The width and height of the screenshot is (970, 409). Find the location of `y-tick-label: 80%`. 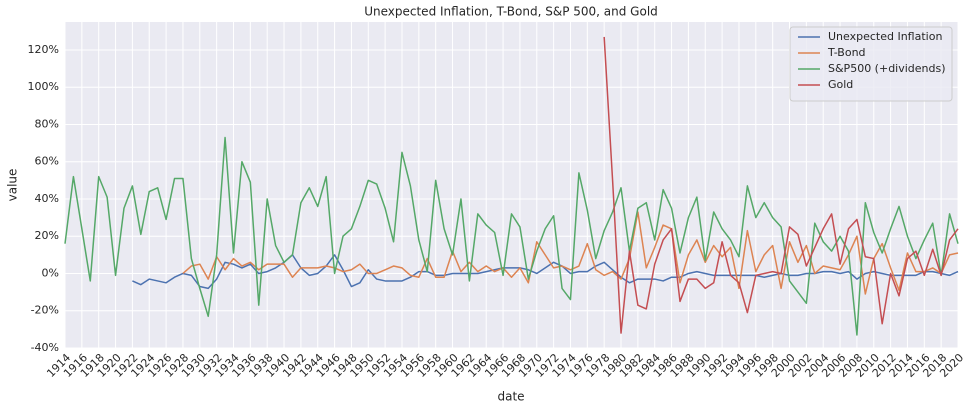

y-tick-label: 80% is located at coordinates (47, 123).